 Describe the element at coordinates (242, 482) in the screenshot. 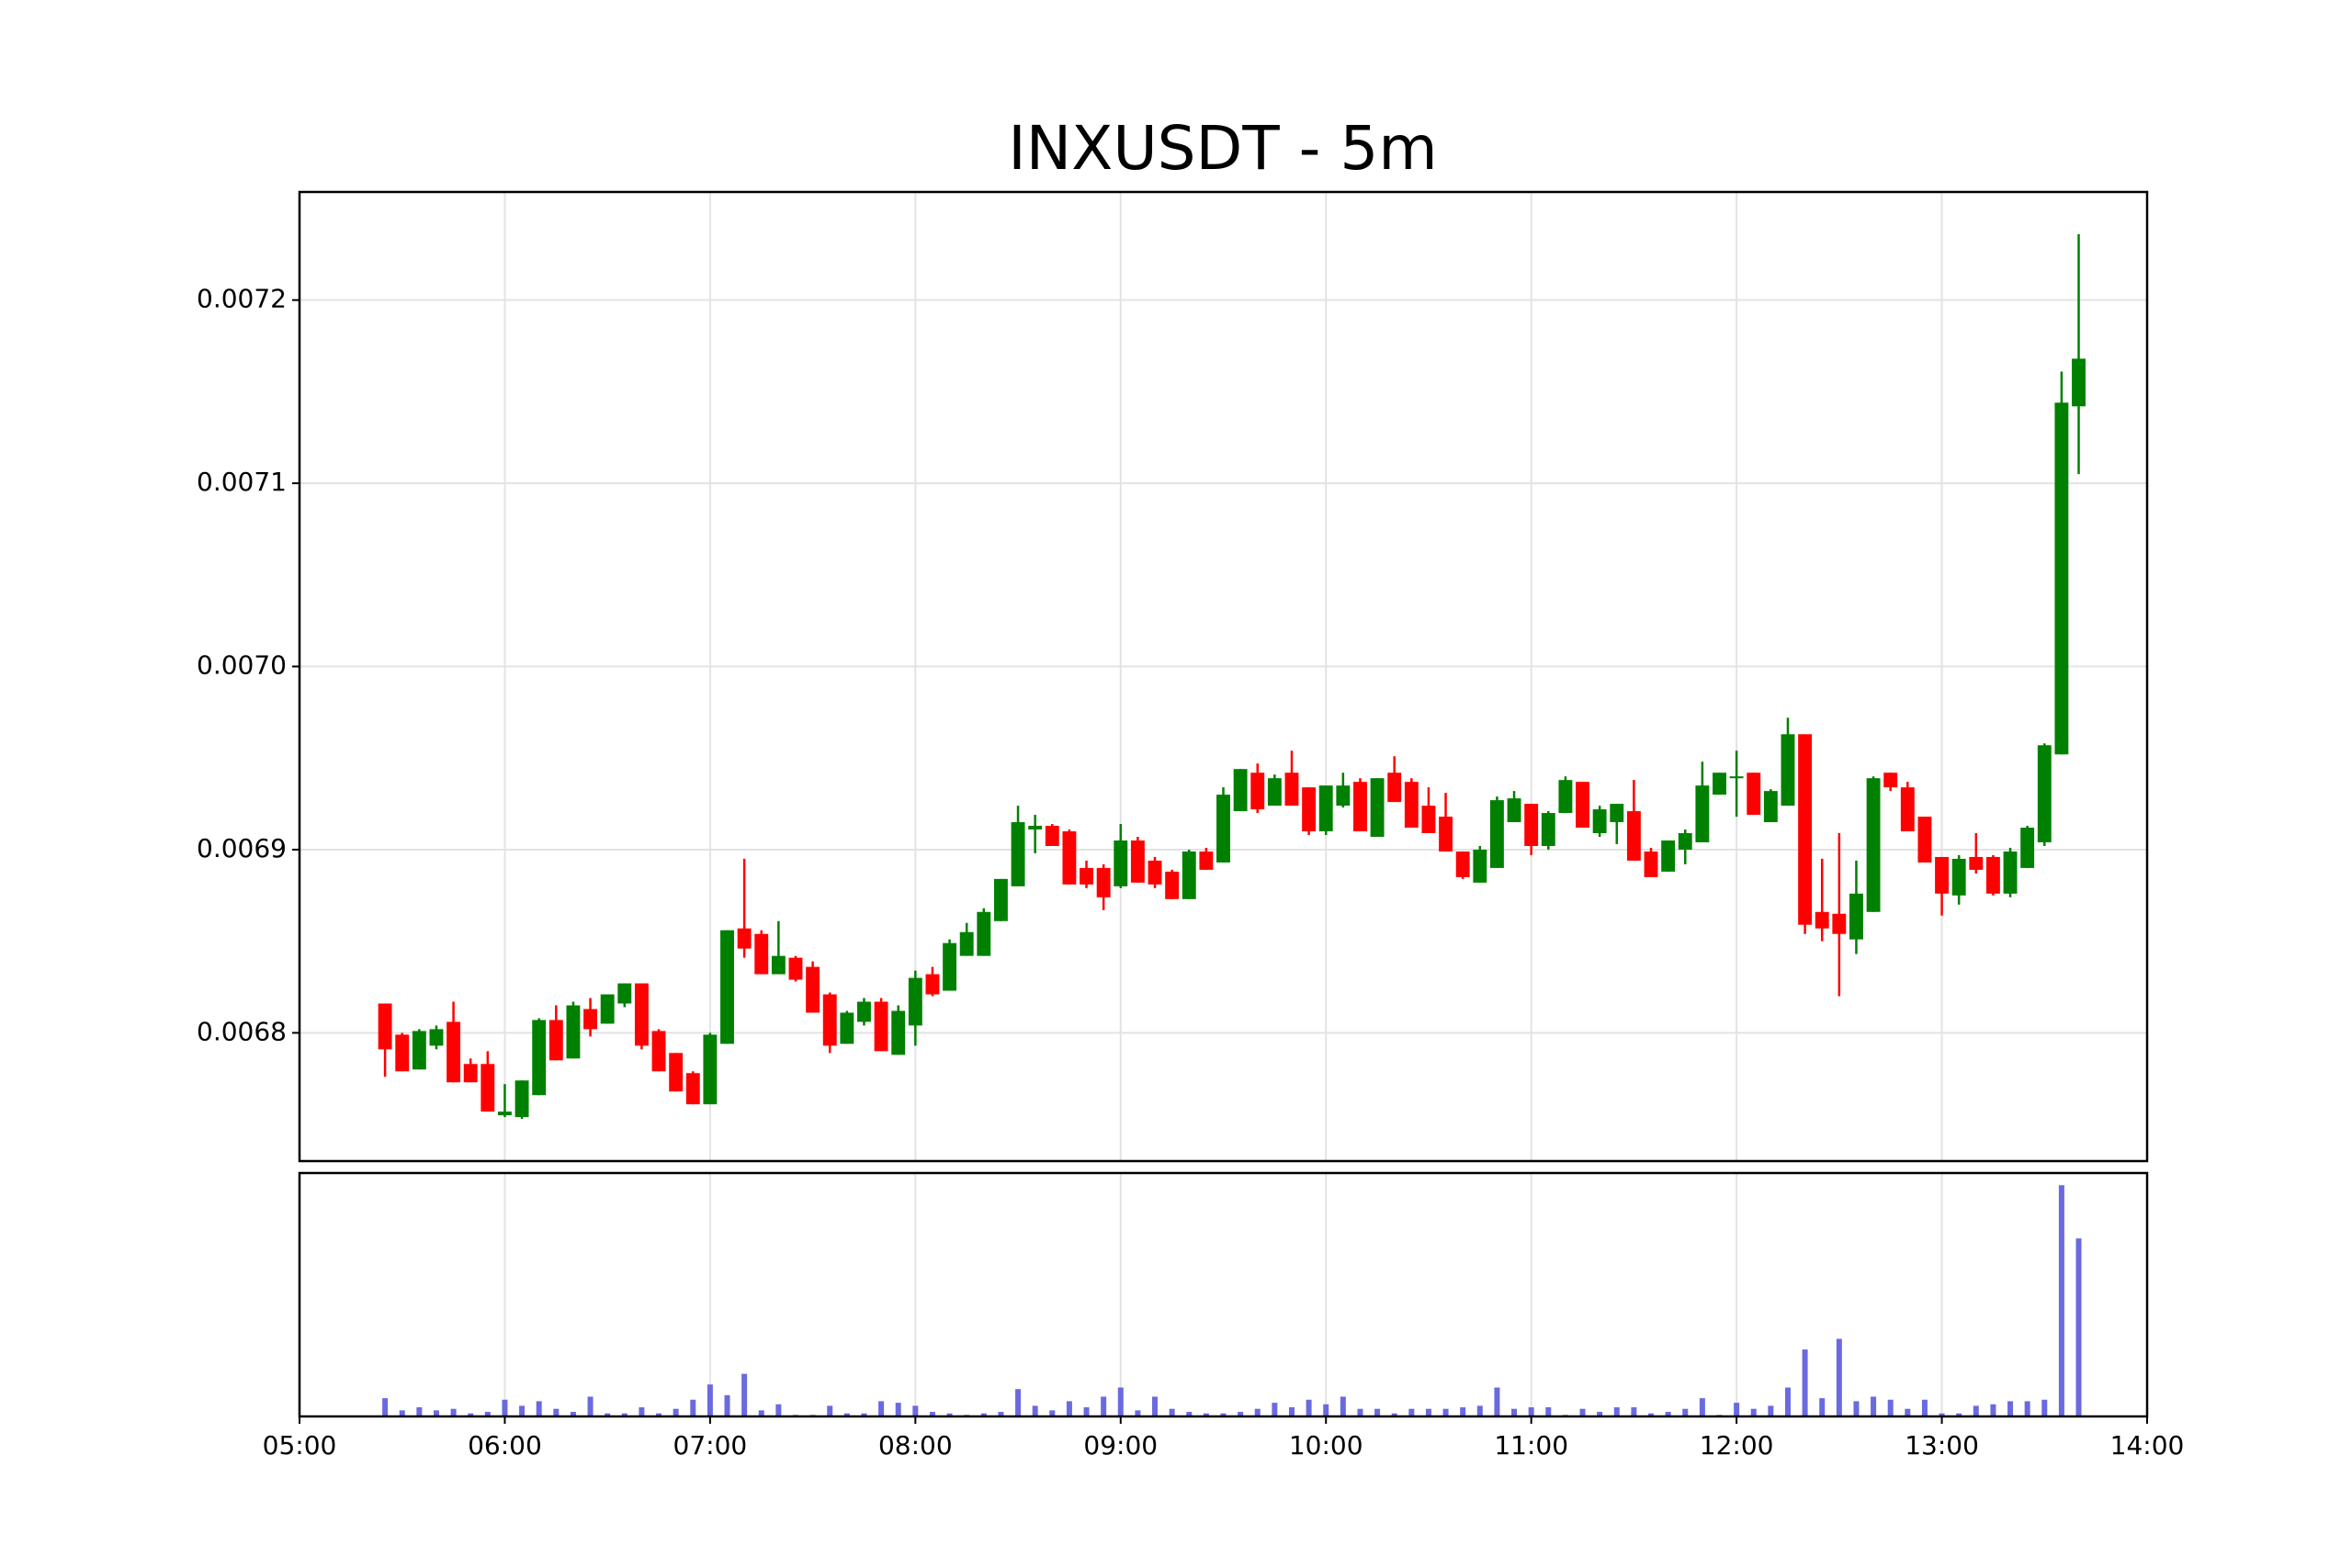

I see `y-tick-label: 0.0071` at that location.